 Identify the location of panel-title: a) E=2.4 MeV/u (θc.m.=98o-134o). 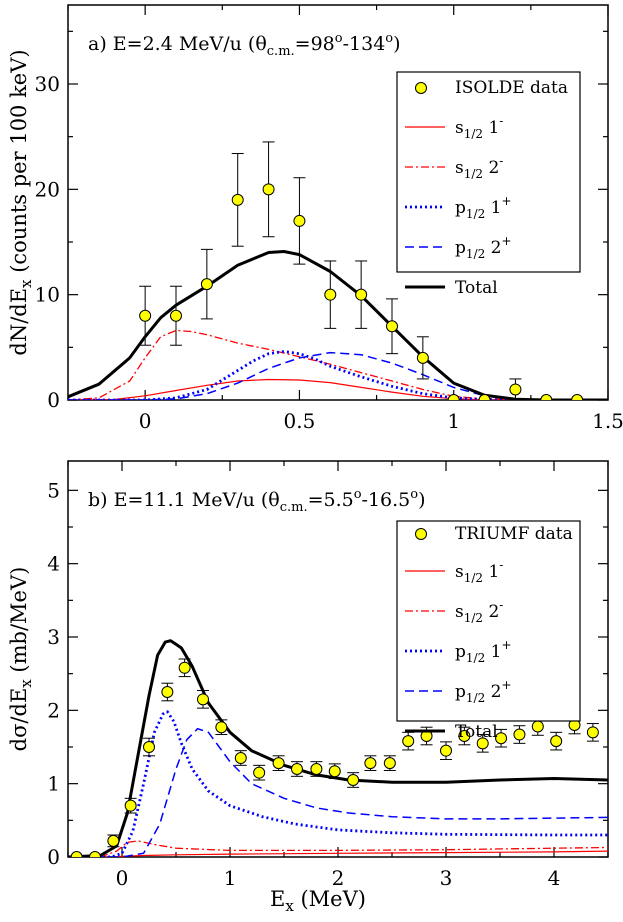
(244, 45).